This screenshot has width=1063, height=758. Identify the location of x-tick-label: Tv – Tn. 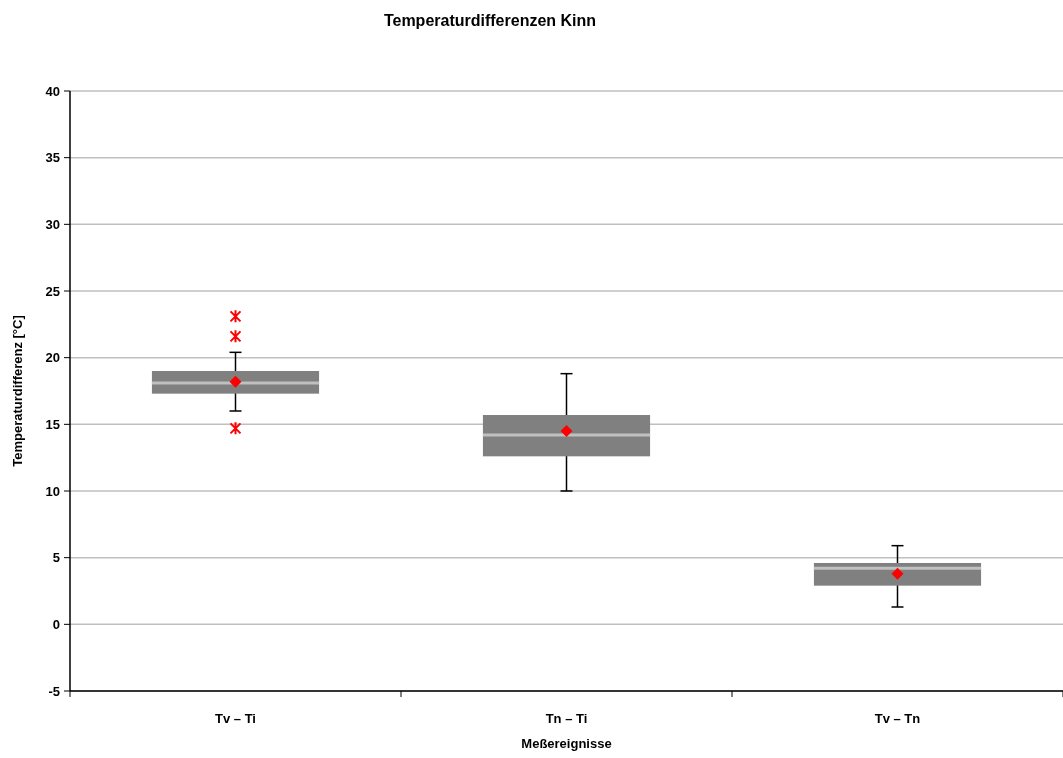
(897, 718).